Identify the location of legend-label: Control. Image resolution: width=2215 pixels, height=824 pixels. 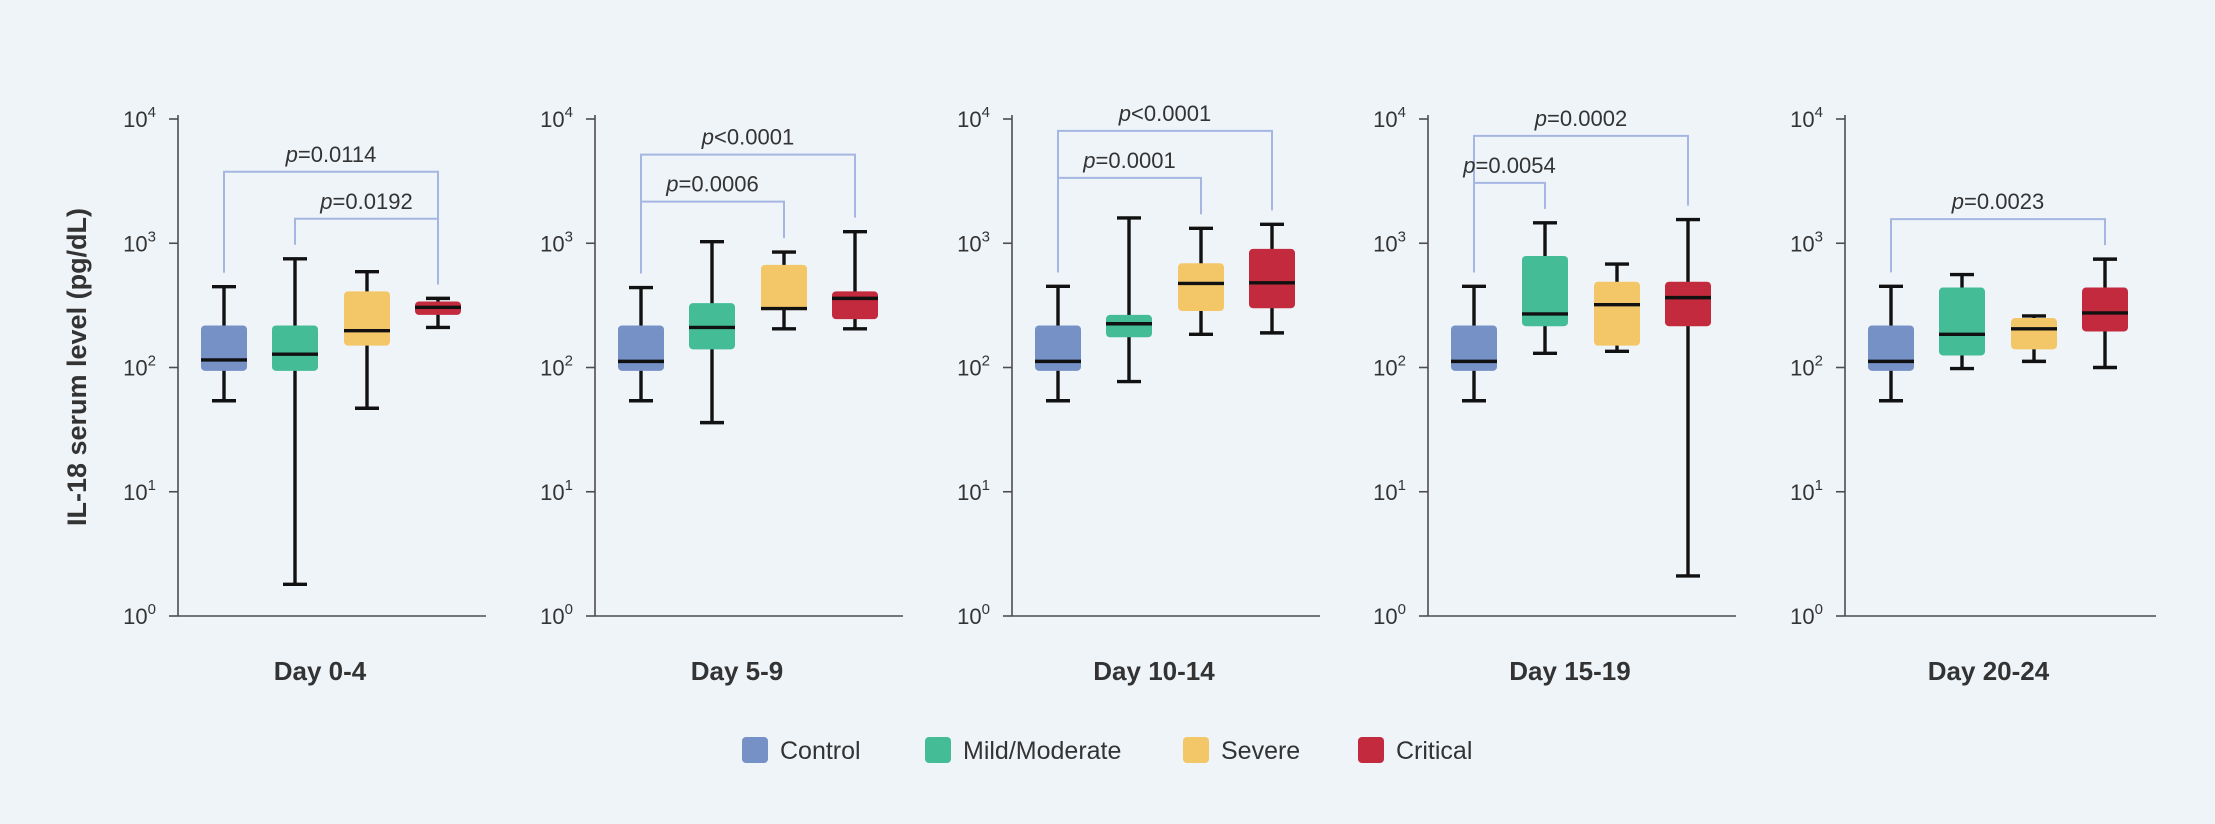
(820, 751).